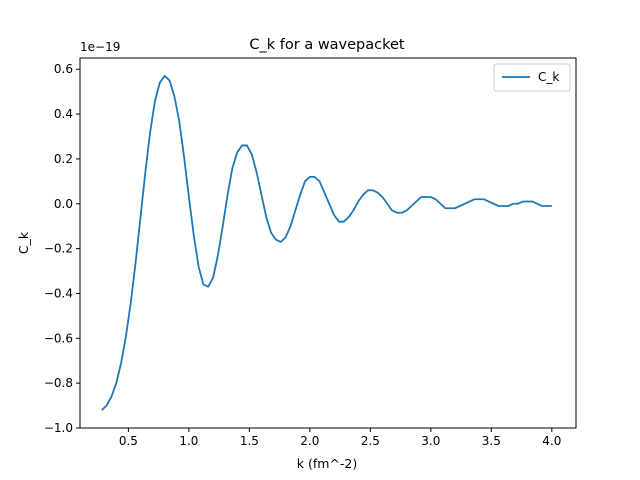 The image size is (640, 480). What do you see at coordinates (58, 338) in the screenshot?
I see `y-tick-label: −0.6` at bounding box center [58, 338].